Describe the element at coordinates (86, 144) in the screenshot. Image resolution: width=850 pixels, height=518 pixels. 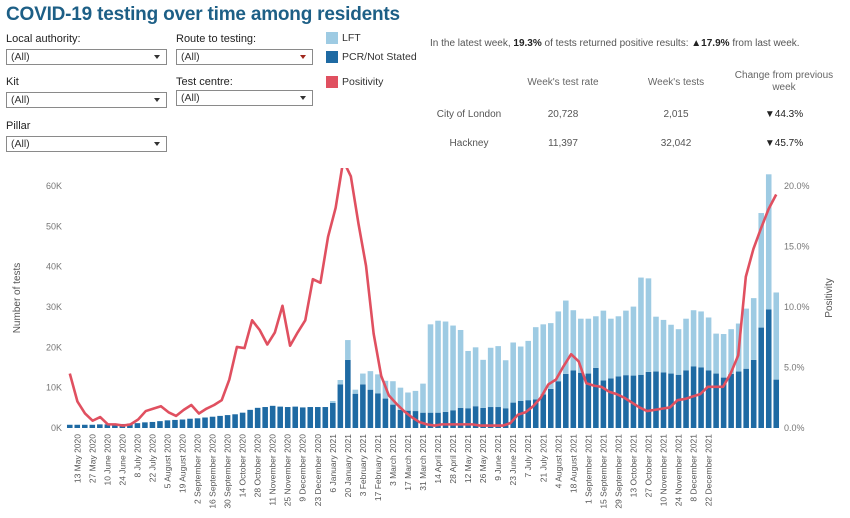
I see `pillar-select: (All)` at that location.